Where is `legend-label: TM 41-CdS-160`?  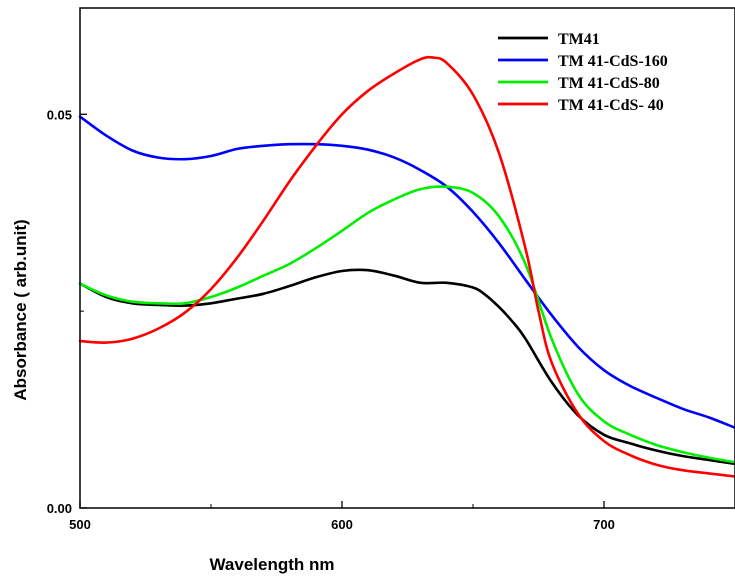
legend-label: TM 41-CdS-160 is located at coordinates (613, 61).